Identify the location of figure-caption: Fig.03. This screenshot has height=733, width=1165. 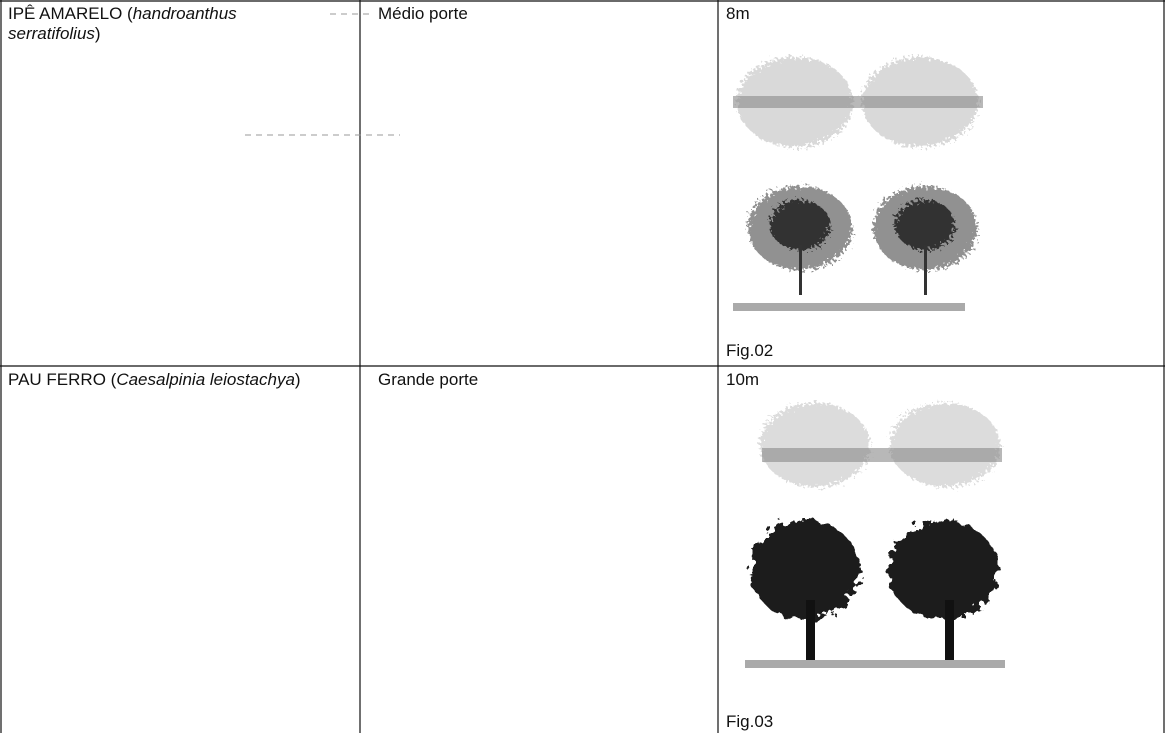
(750, 721).